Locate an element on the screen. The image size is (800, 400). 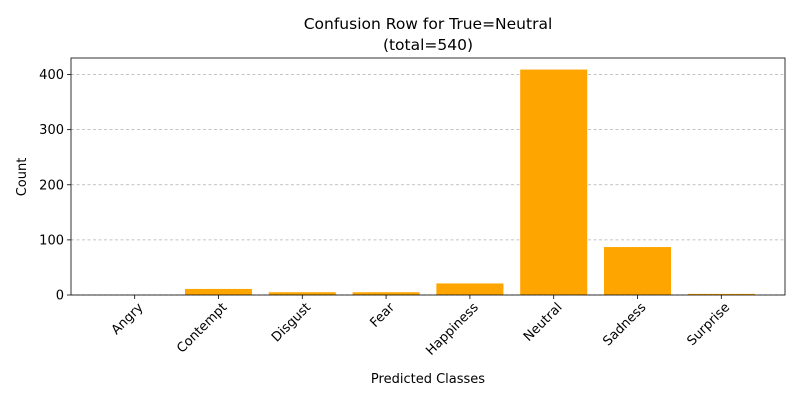
y-axis-label: Count is located at coordinates (22, 177).